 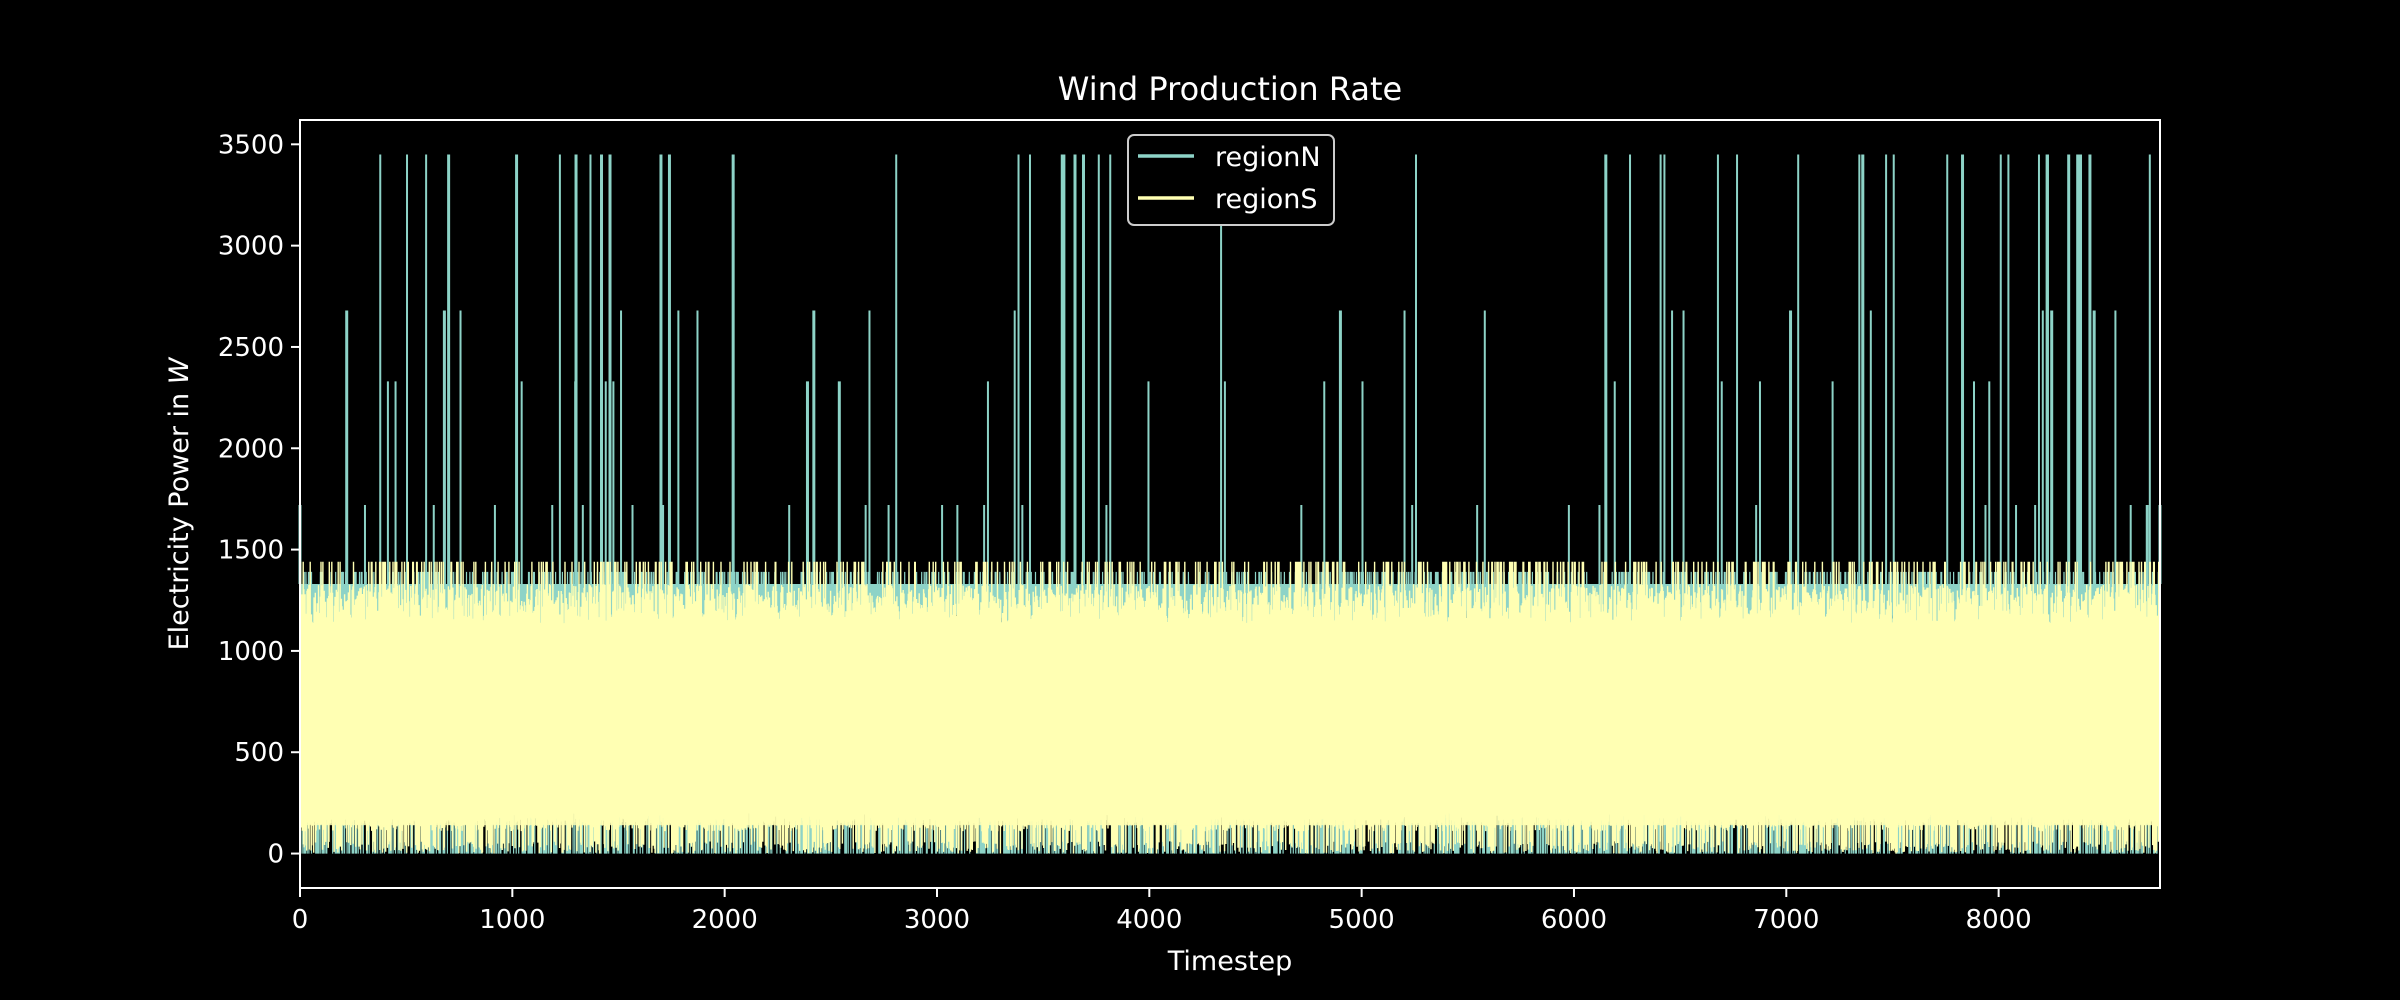 What do you see at coordinates (179, 517) in the screenshot?
I see `y-axis-label-prefix: Electricity Power in` at bounding box center [179, 517].